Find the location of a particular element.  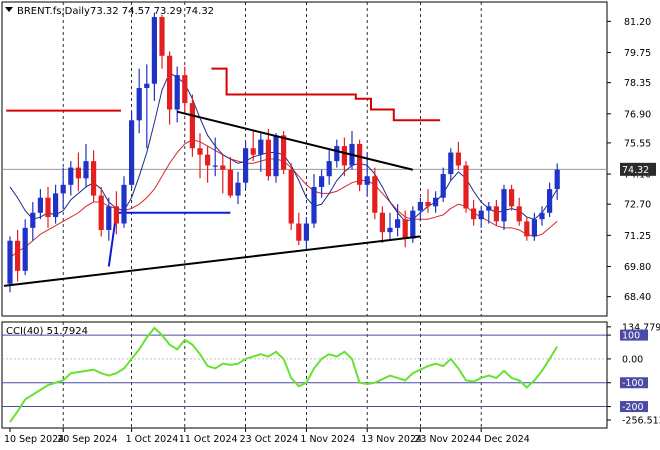

chart-ohlc: 73.32 74.57 73.29 74.32 is located at coordinates (152, 11).